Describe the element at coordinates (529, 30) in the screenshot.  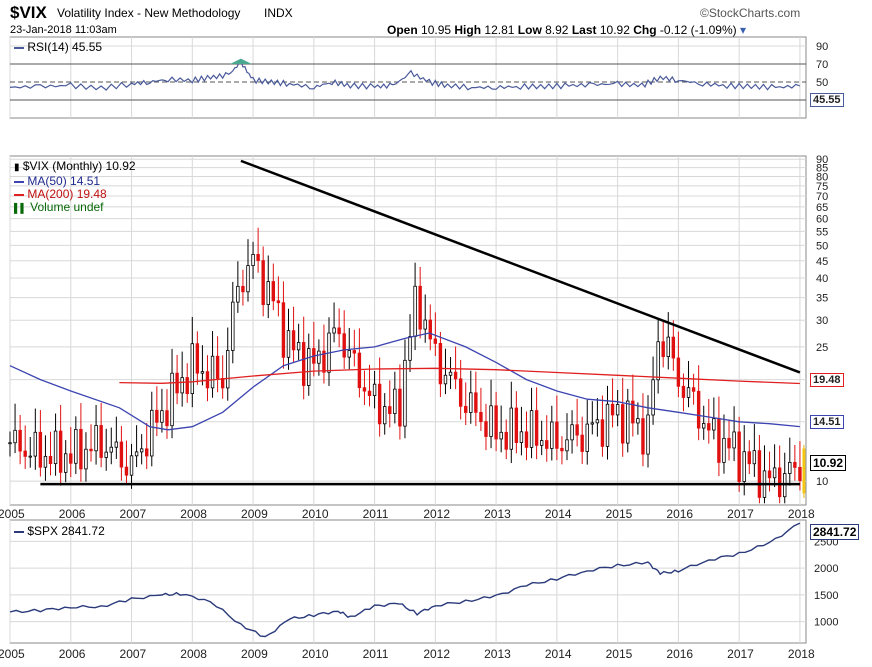
I see `low-label: Low` at that location.